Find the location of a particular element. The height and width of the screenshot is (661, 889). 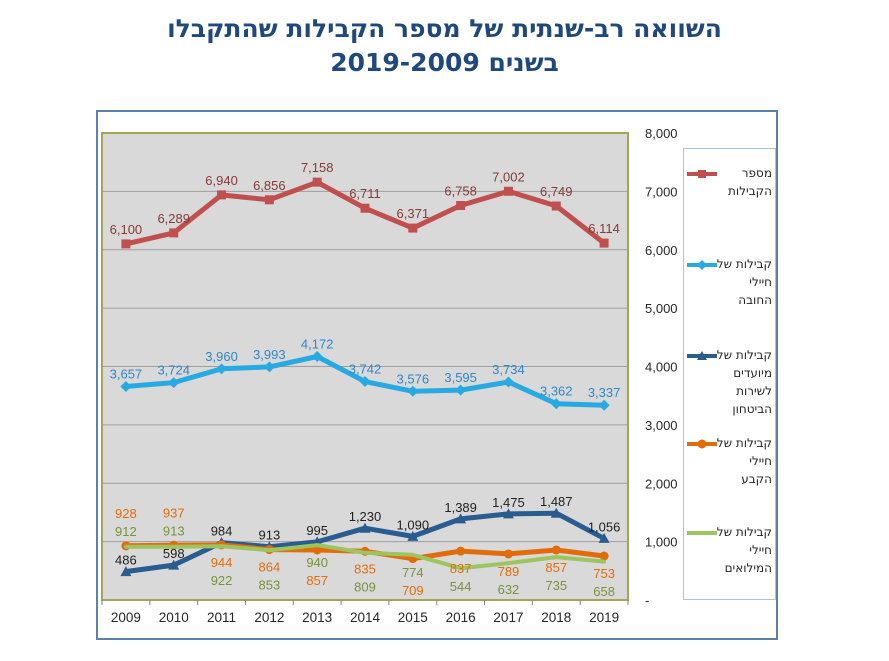

data-label: 1,056 is located at coordinates (604, 526).